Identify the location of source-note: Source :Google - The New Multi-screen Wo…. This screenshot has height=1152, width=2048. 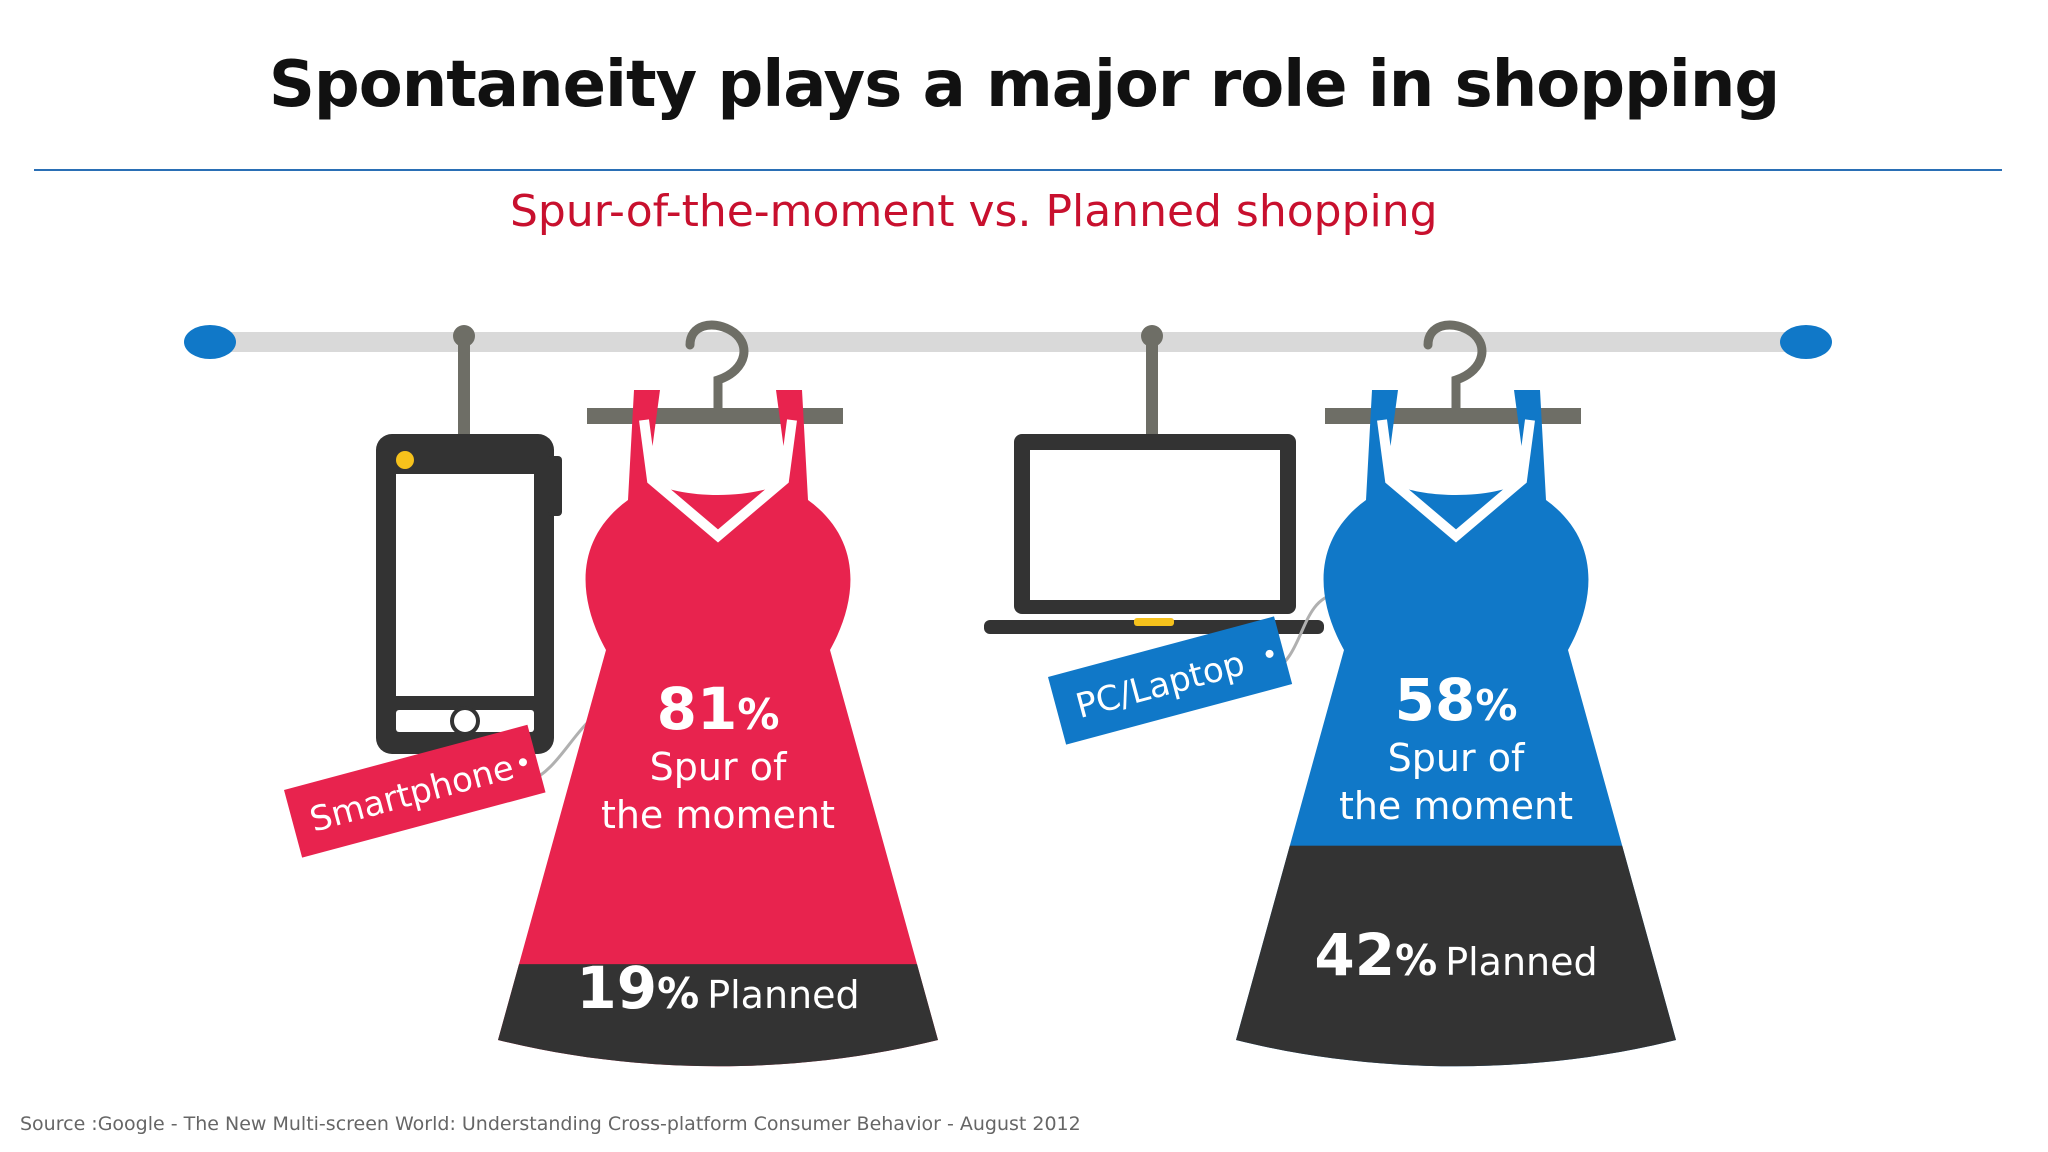
(550, 1124).